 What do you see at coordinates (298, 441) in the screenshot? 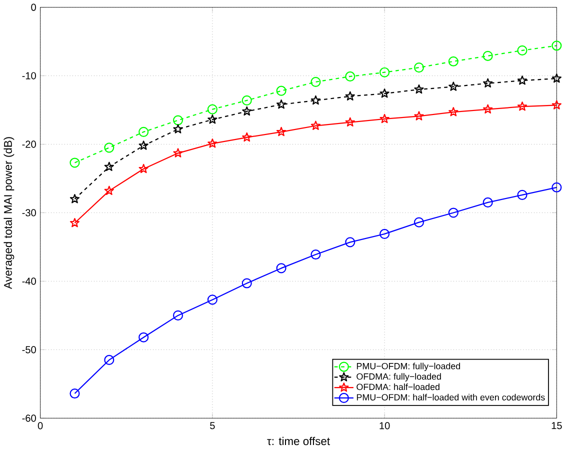
I see `x-axis-title: τ: time offset` at bounding box center [298, 441].